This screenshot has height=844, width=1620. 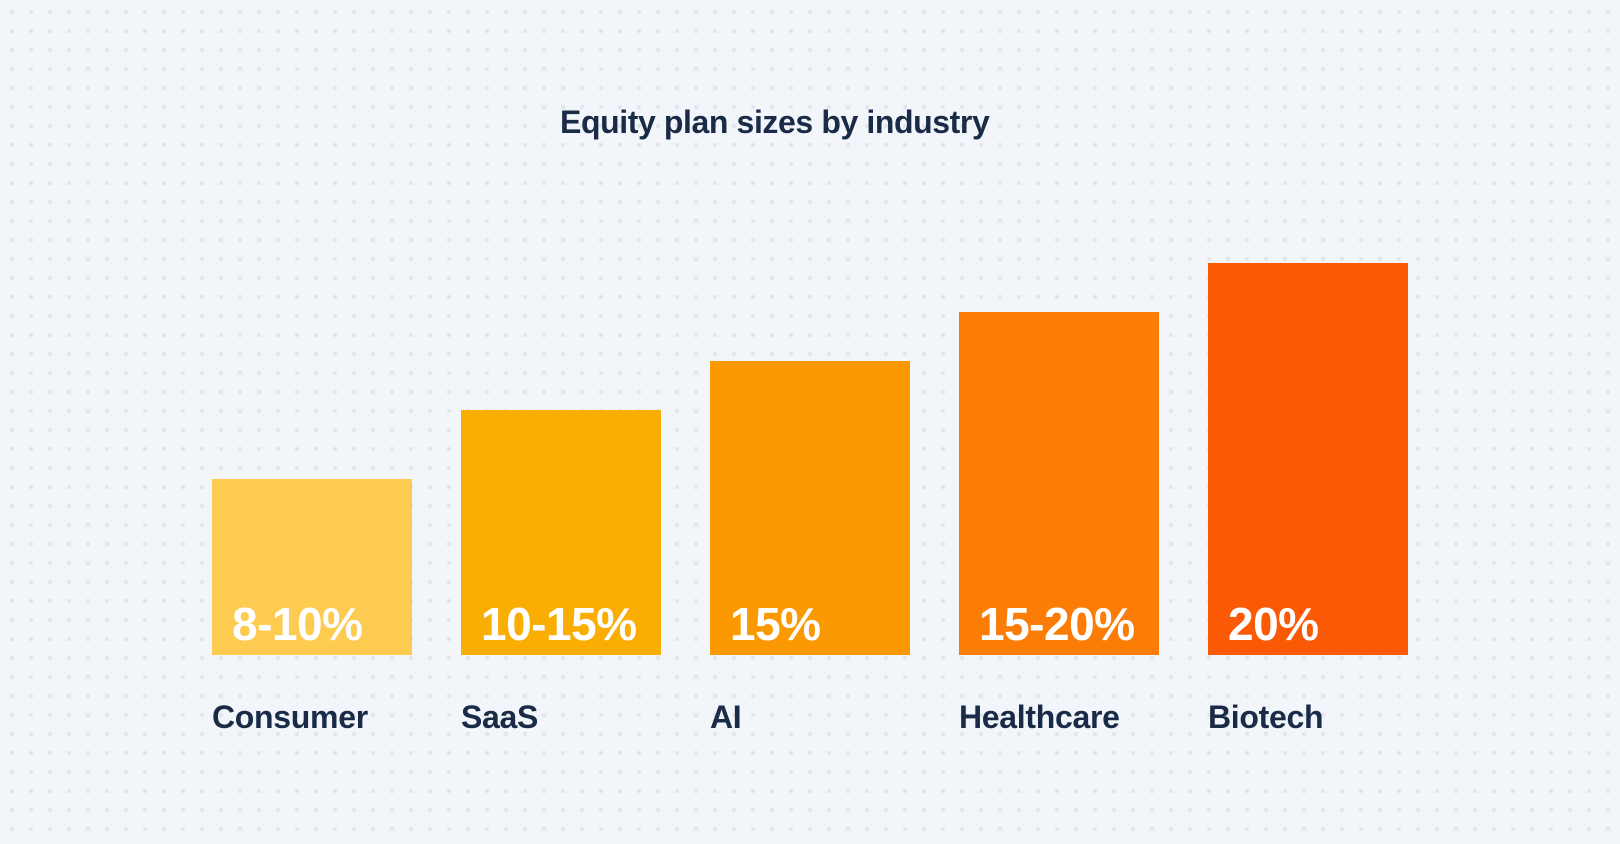 I want to click on bar-healthcare: 15-20%, so click(x=1059, y=483).